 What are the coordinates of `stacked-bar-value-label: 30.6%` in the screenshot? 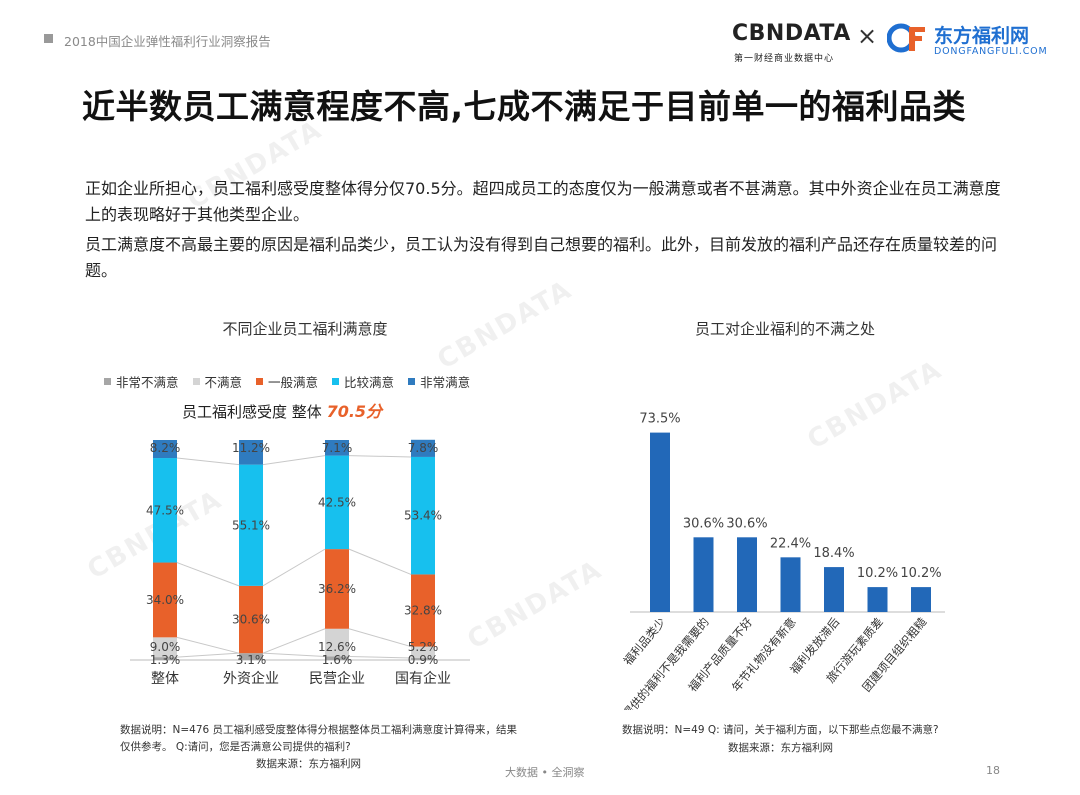 It's located at (251, 620).